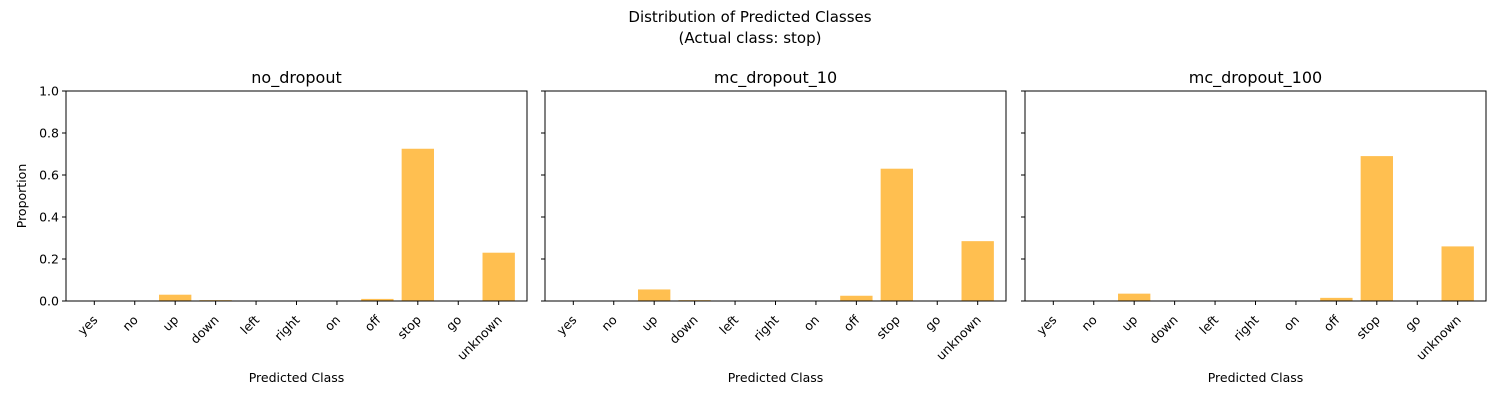  Describe the element at coordinates (49, 301) in the screenshot. I see `y-tick-label: 0.0` at that location.